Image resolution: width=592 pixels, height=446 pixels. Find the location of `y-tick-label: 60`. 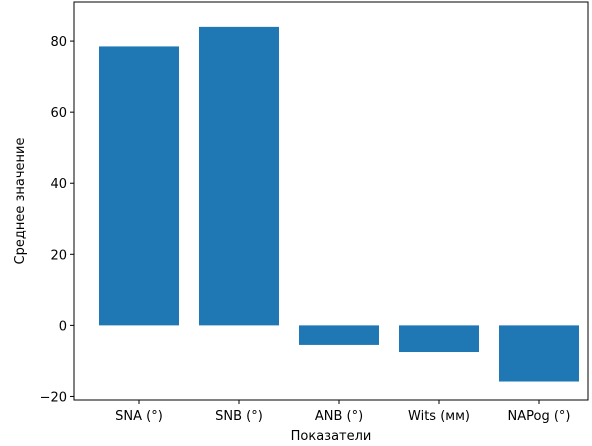

y-tick-label: 60 is located at coordinates (58, 113).